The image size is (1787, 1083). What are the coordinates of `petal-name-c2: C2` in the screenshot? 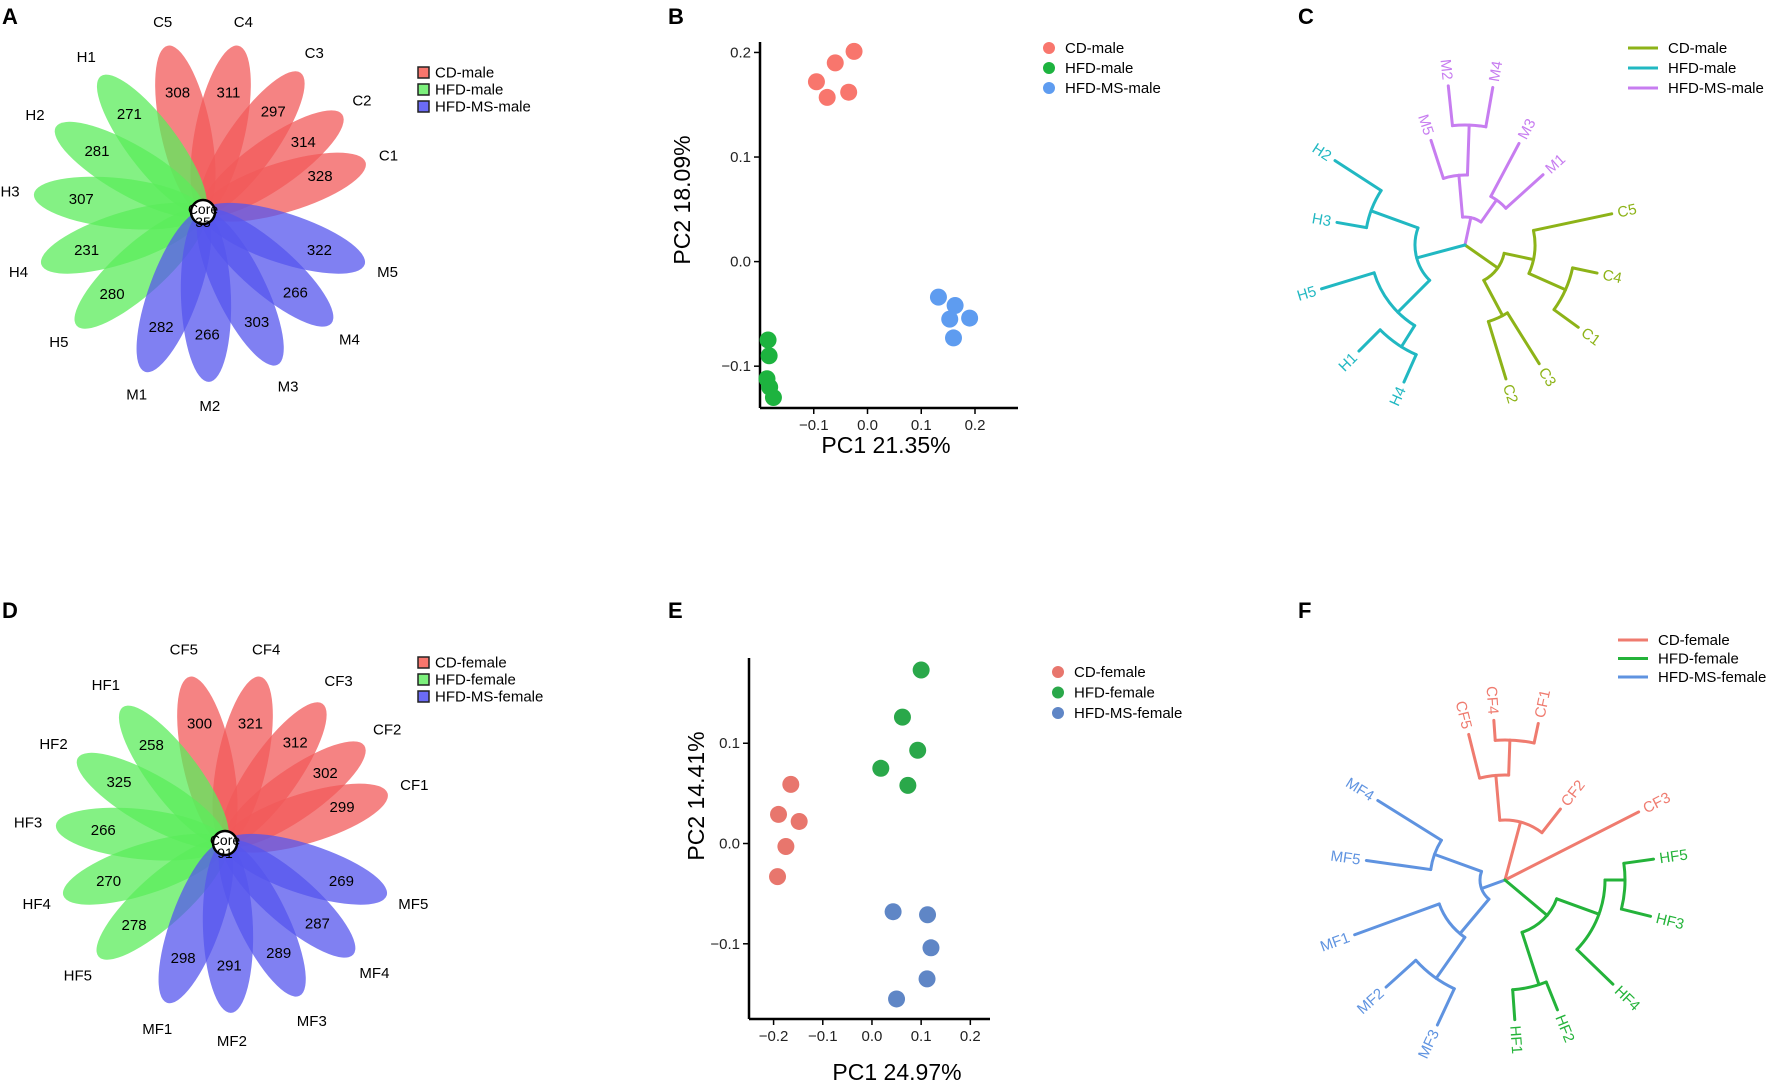 It's located at (361, 101).